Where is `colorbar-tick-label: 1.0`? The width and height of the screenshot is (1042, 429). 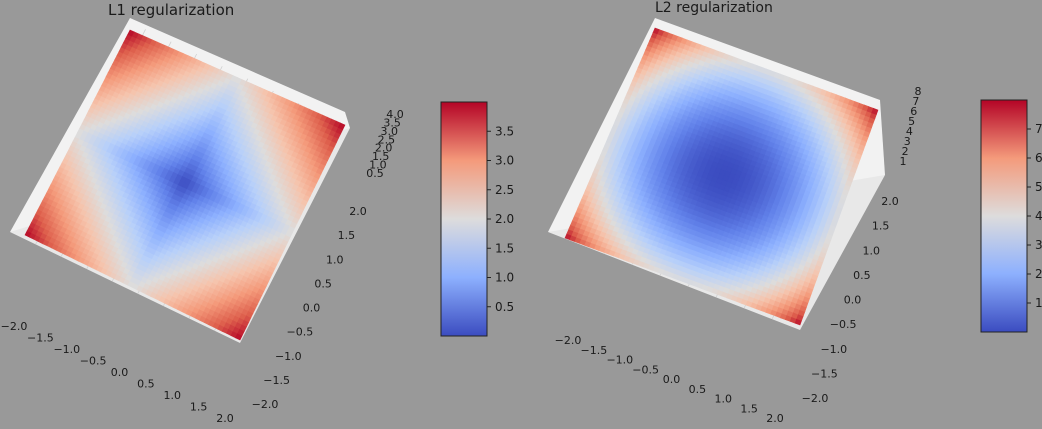 colorbar-tick-label: 1.0 is located at coordinates (504, 278).